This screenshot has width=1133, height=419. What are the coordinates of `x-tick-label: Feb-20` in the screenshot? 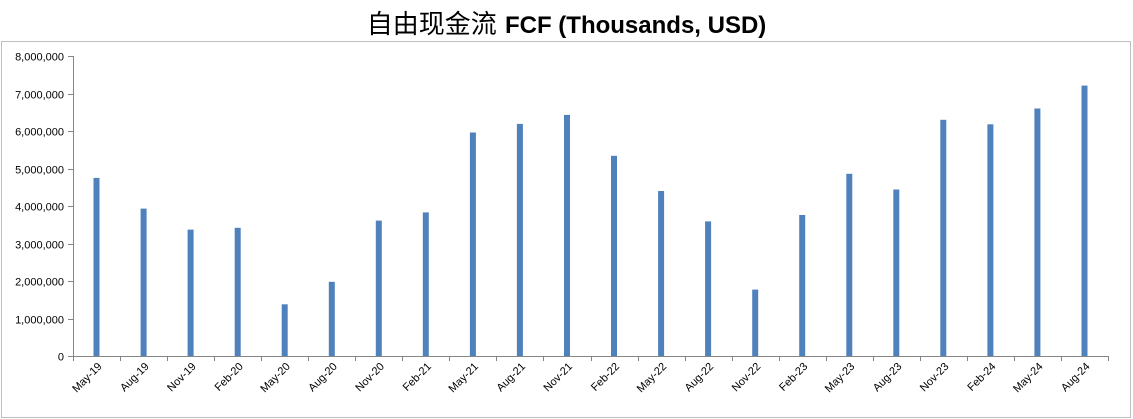 It's located at (229, 377).